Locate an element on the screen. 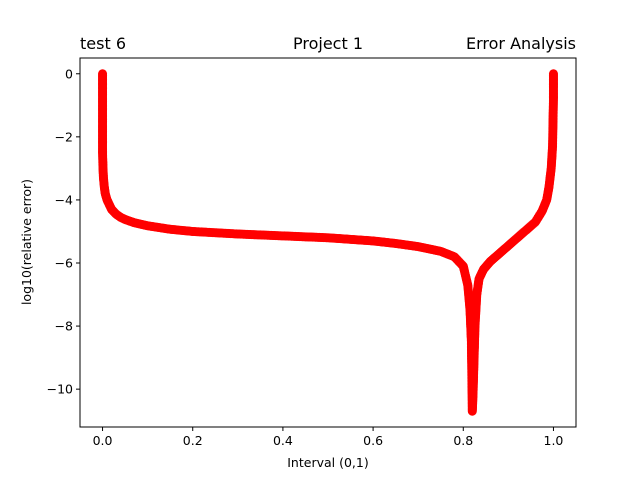  x-tick-label: 0.2 is located at coordinates (193, 440).